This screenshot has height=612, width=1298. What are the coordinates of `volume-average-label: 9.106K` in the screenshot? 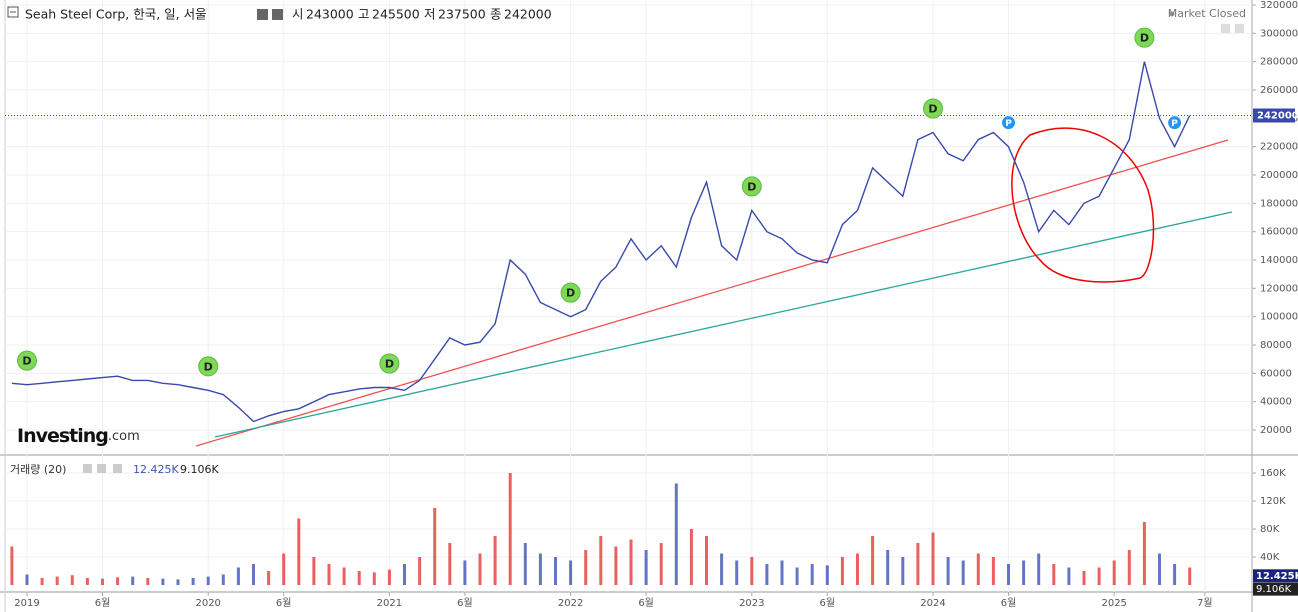 It's located at (199, 469).